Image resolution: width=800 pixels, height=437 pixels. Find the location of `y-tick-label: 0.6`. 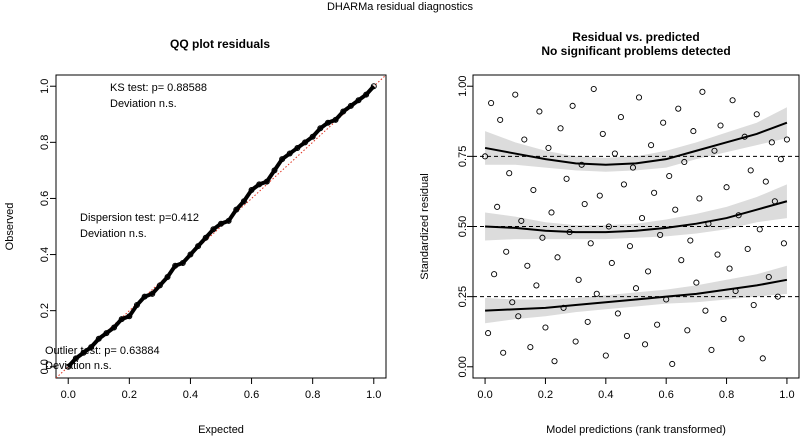

y-tick-label: 0.6 is located at coordinates (45, 198).